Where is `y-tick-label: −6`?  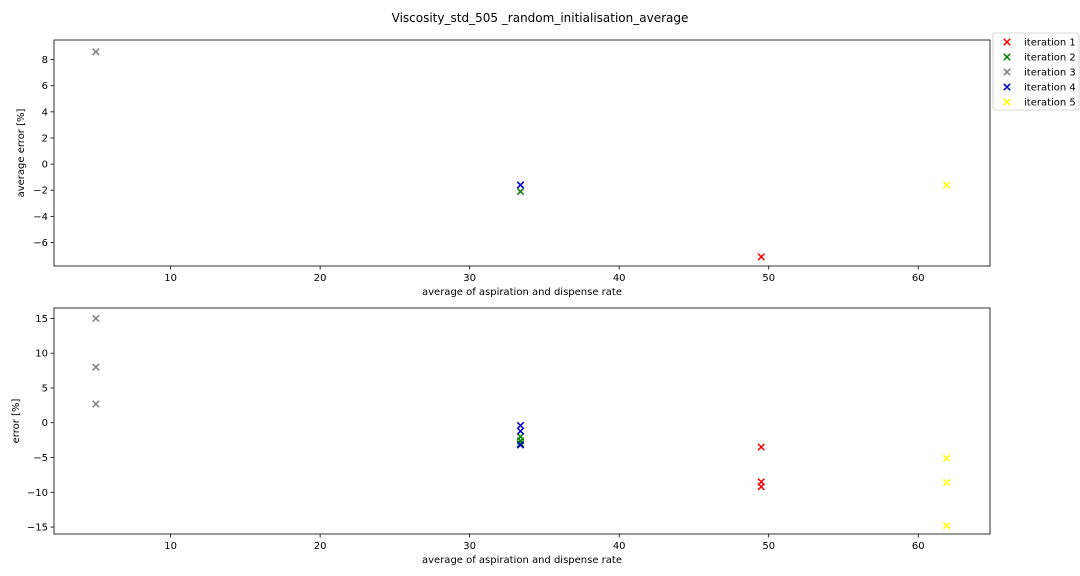
y-tick-label: −6 is located at coordinates (40, 243).